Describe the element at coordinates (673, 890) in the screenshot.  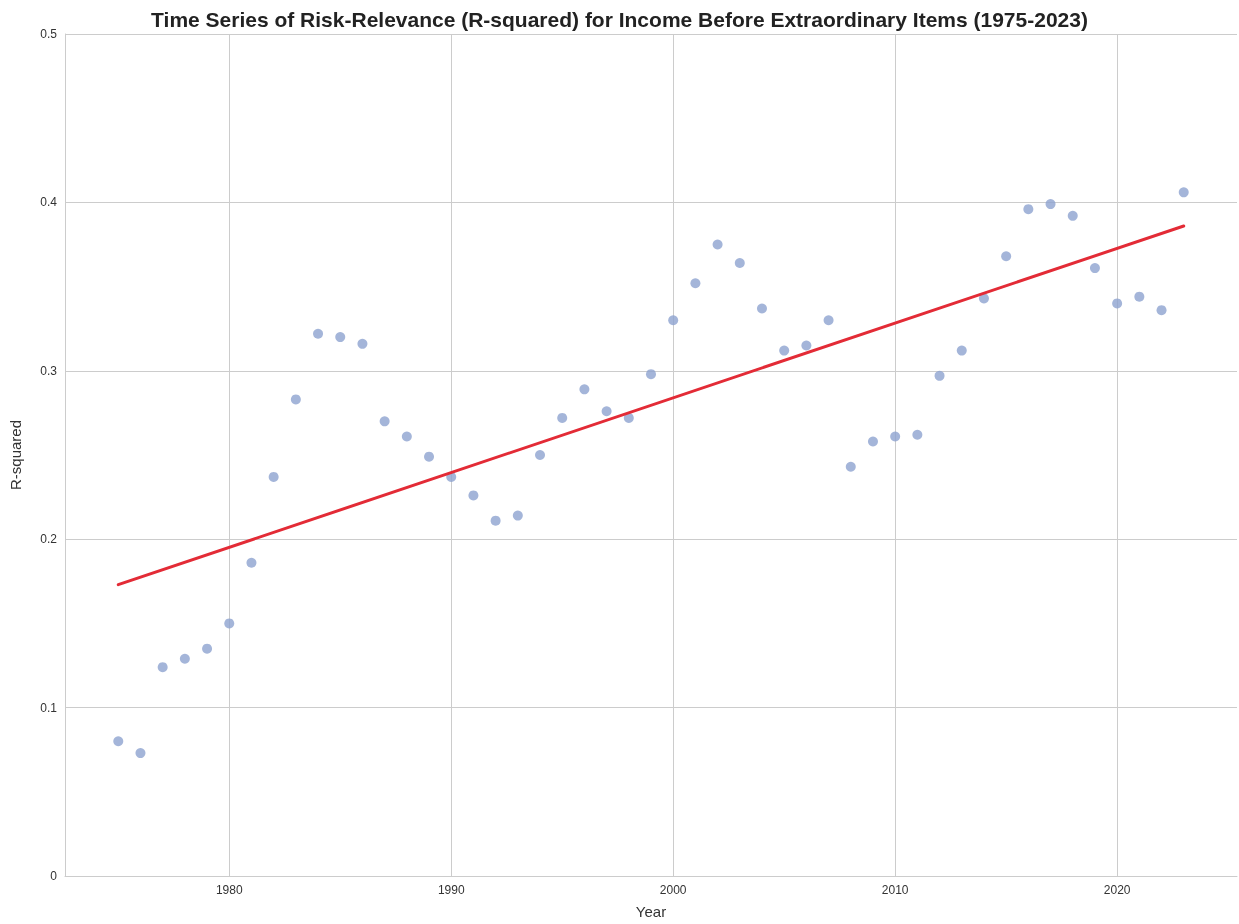
I see `x-tick-label: 2000` at that location.